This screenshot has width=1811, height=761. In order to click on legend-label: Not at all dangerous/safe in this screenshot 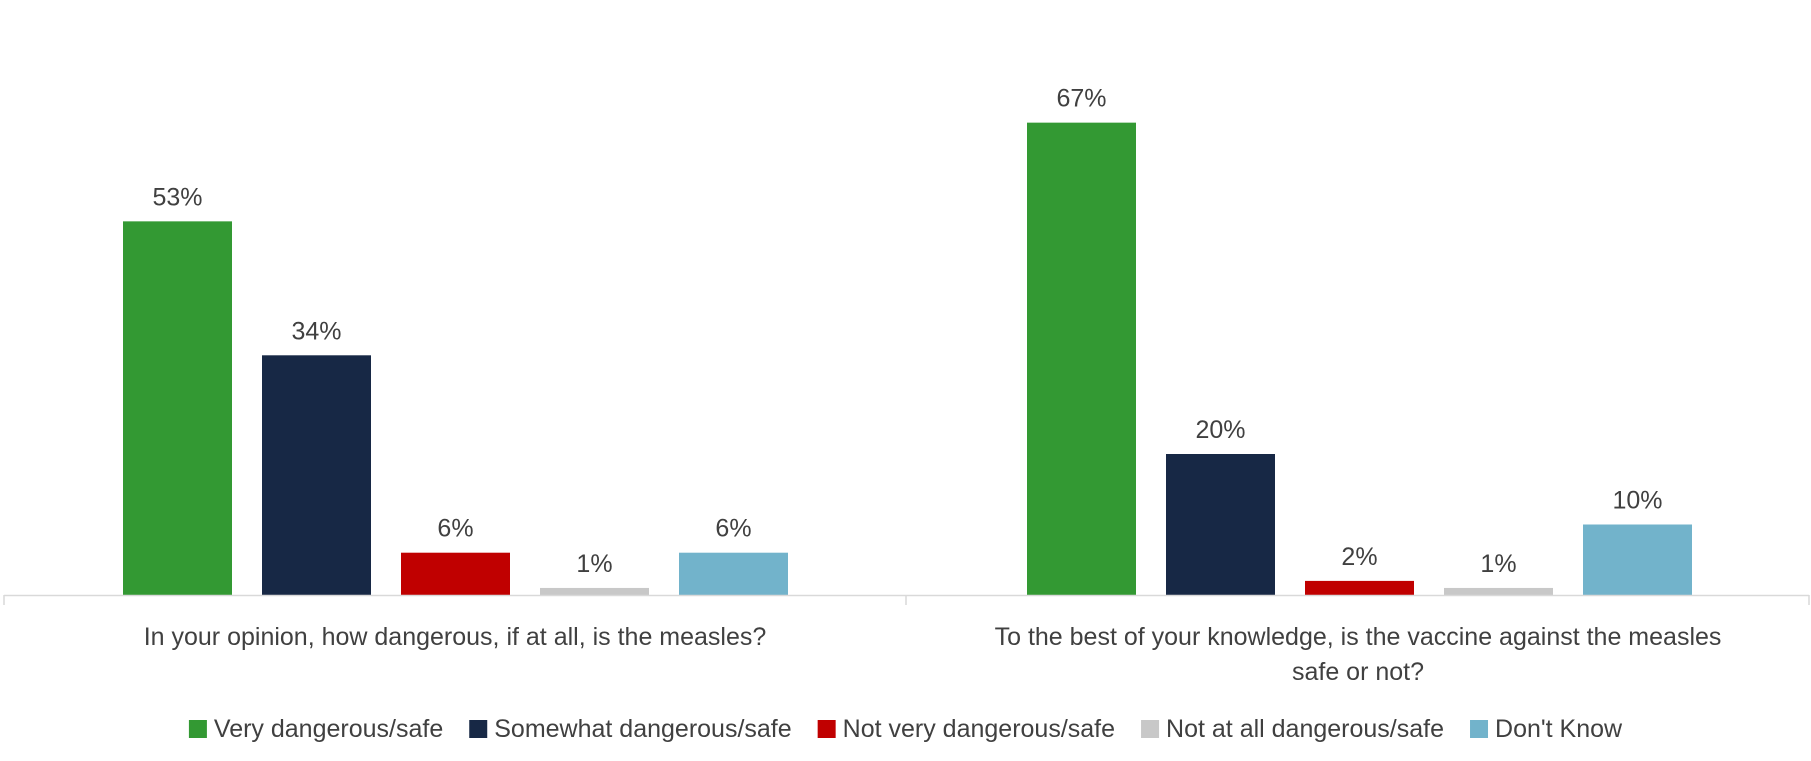, I will do `click(1305, 729)`.